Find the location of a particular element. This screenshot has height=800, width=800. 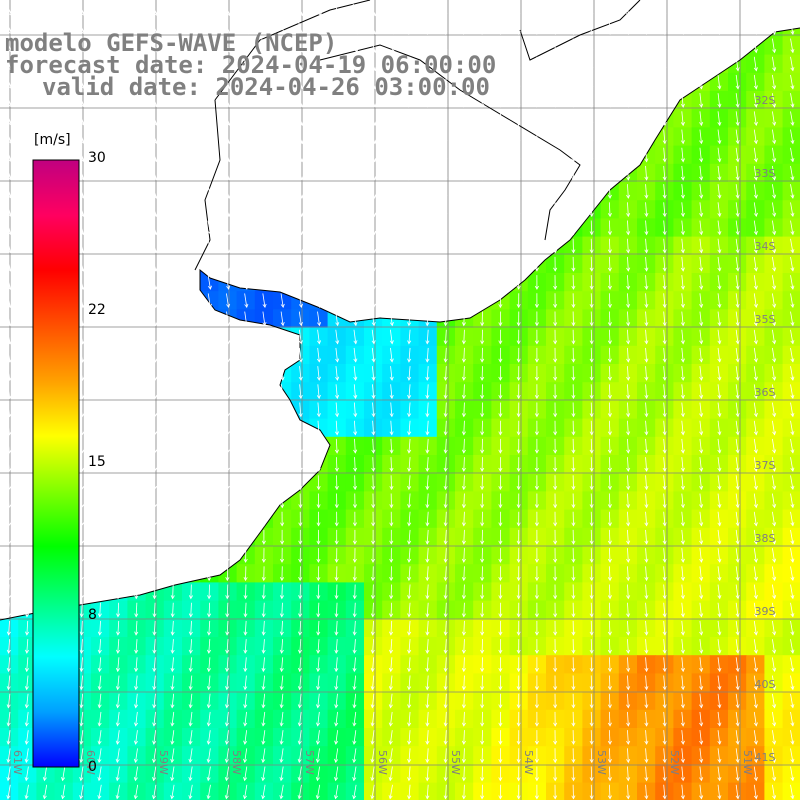

longitude-label: 52W is located at coordinates (674, 762).